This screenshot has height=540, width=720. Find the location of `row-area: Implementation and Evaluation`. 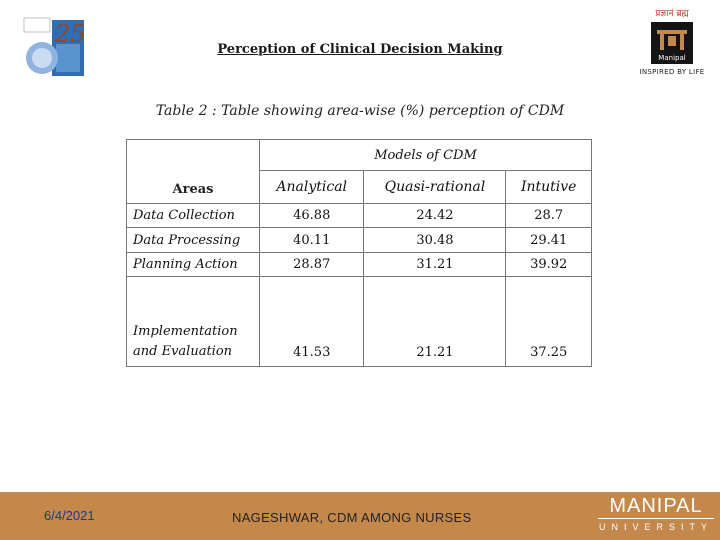

row-area: Implementation and Evaluation is located at coordinates (193, 321).